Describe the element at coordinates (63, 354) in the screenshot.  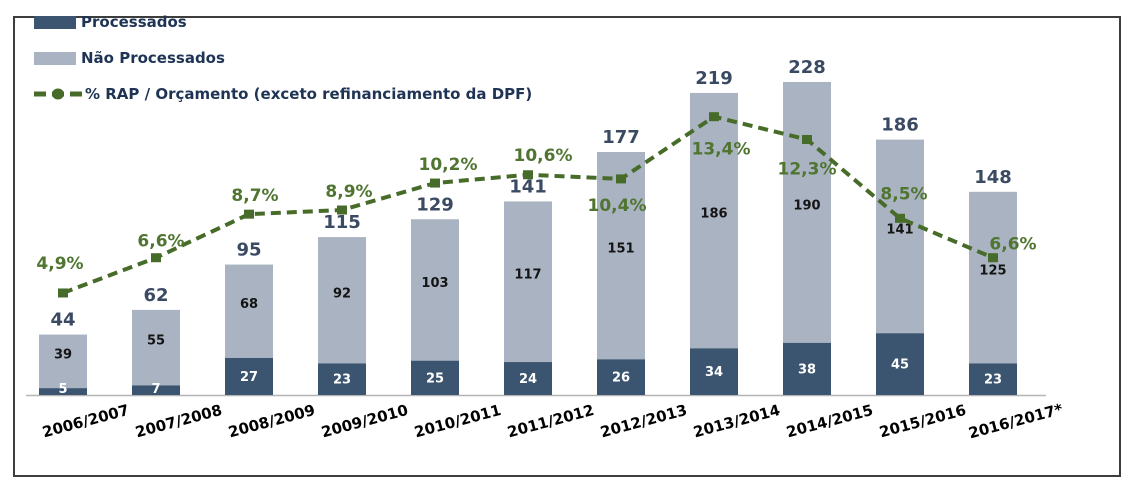
I see `nao-processados-value-label: 39` at that location.